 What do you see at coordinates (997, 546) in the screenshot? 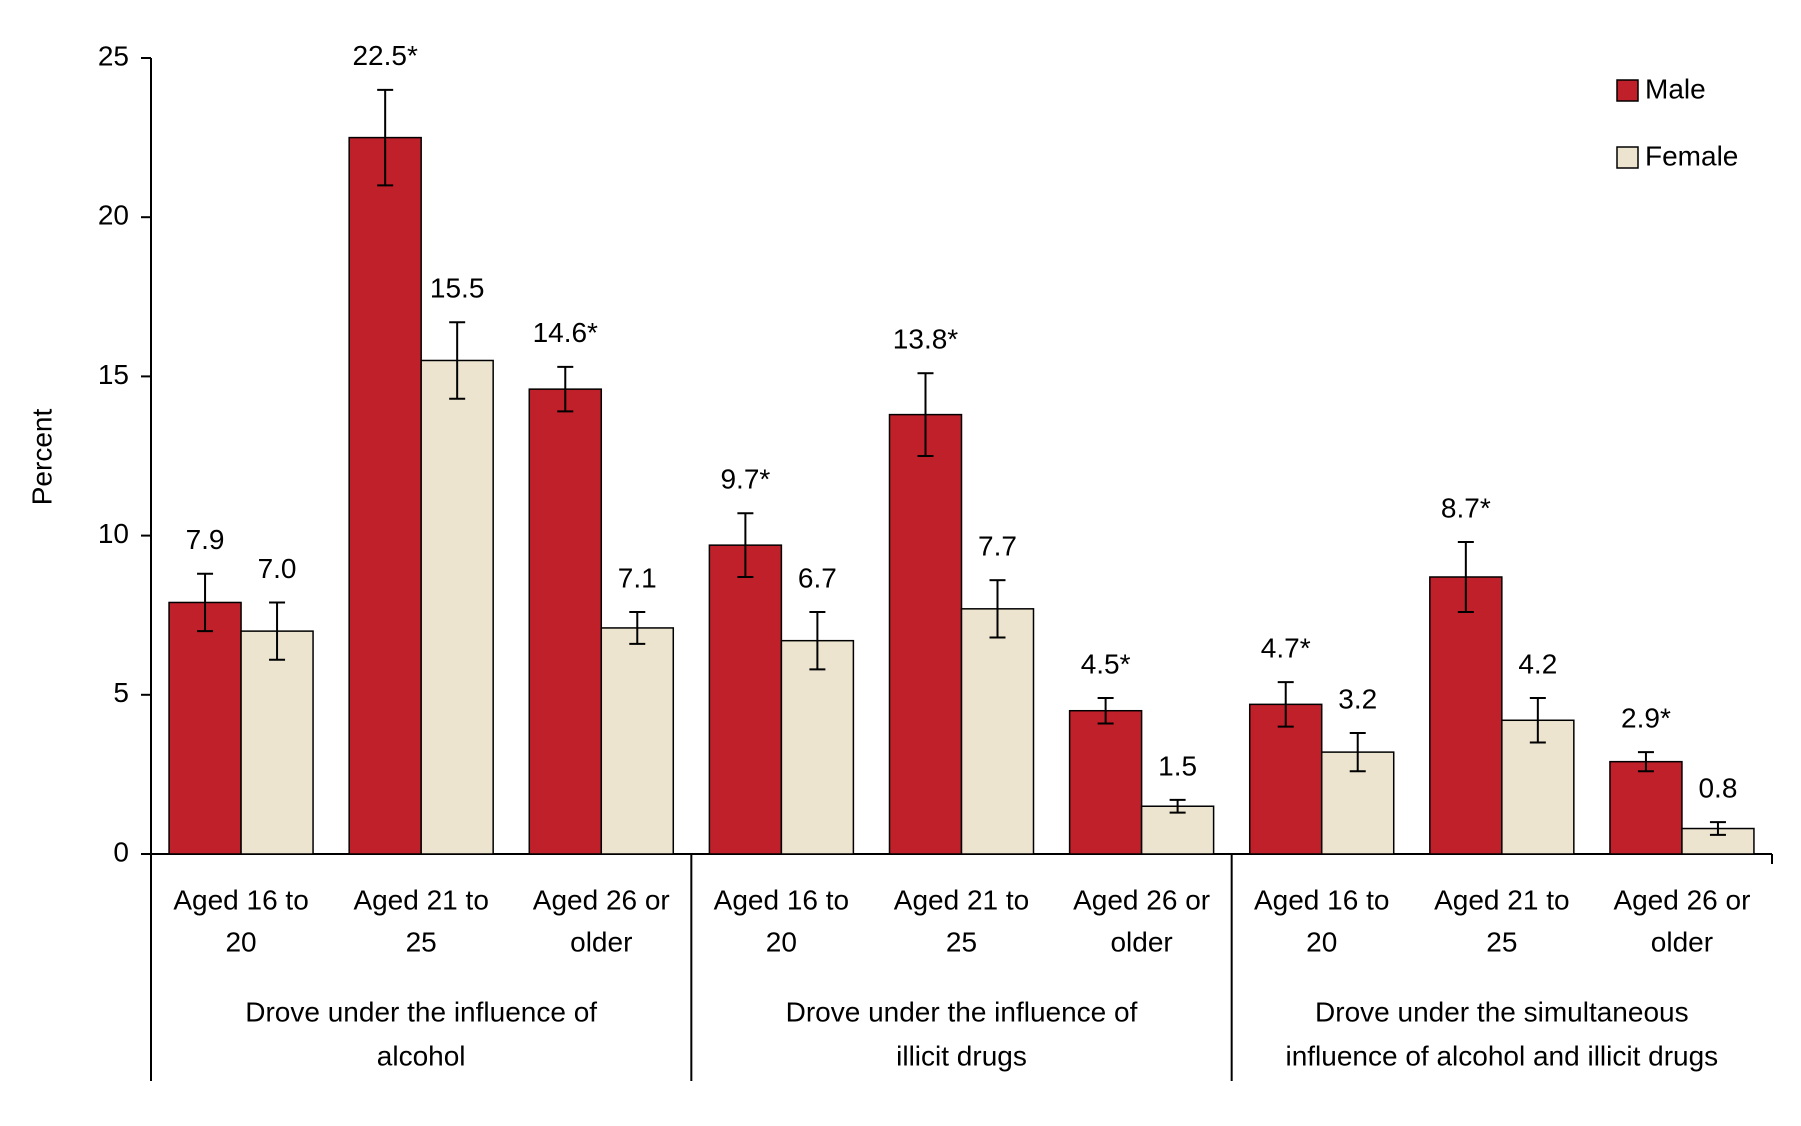
I see `value-label: 7.7` at bounding box center [997, 546].